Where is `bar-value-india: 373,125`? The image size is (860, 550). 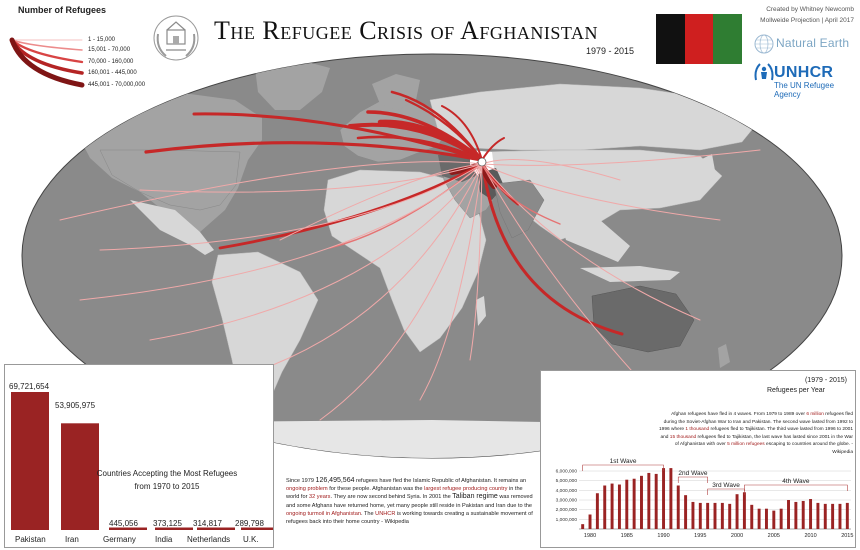 bar-value-india: 373,125 is located at coordinates (167, 523).